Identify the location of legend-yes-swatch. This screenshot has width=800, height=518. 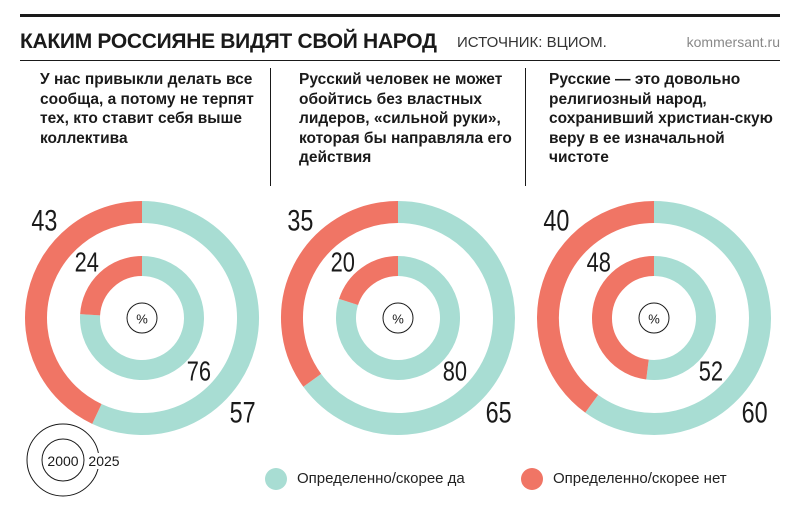
(276, 479).